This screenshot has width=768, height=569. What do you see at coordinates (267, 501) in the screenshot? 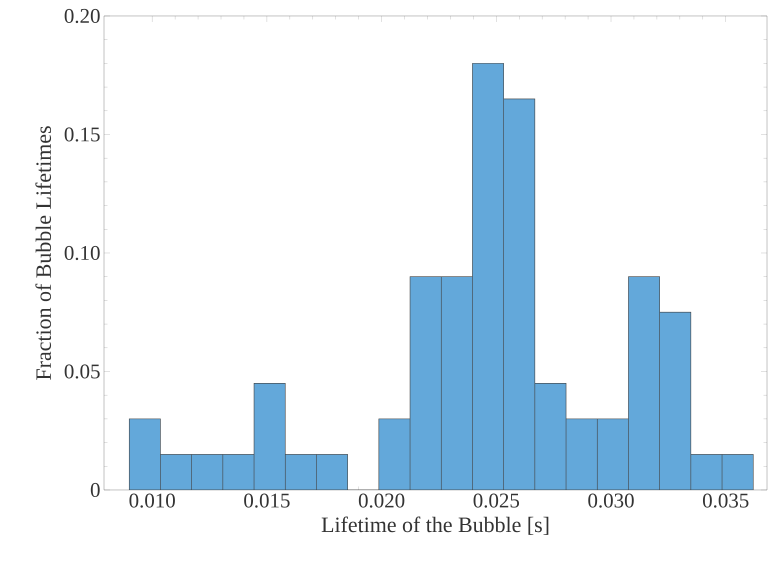
I see `x-tick-label: 0.015` at bounding box center [267, 501].